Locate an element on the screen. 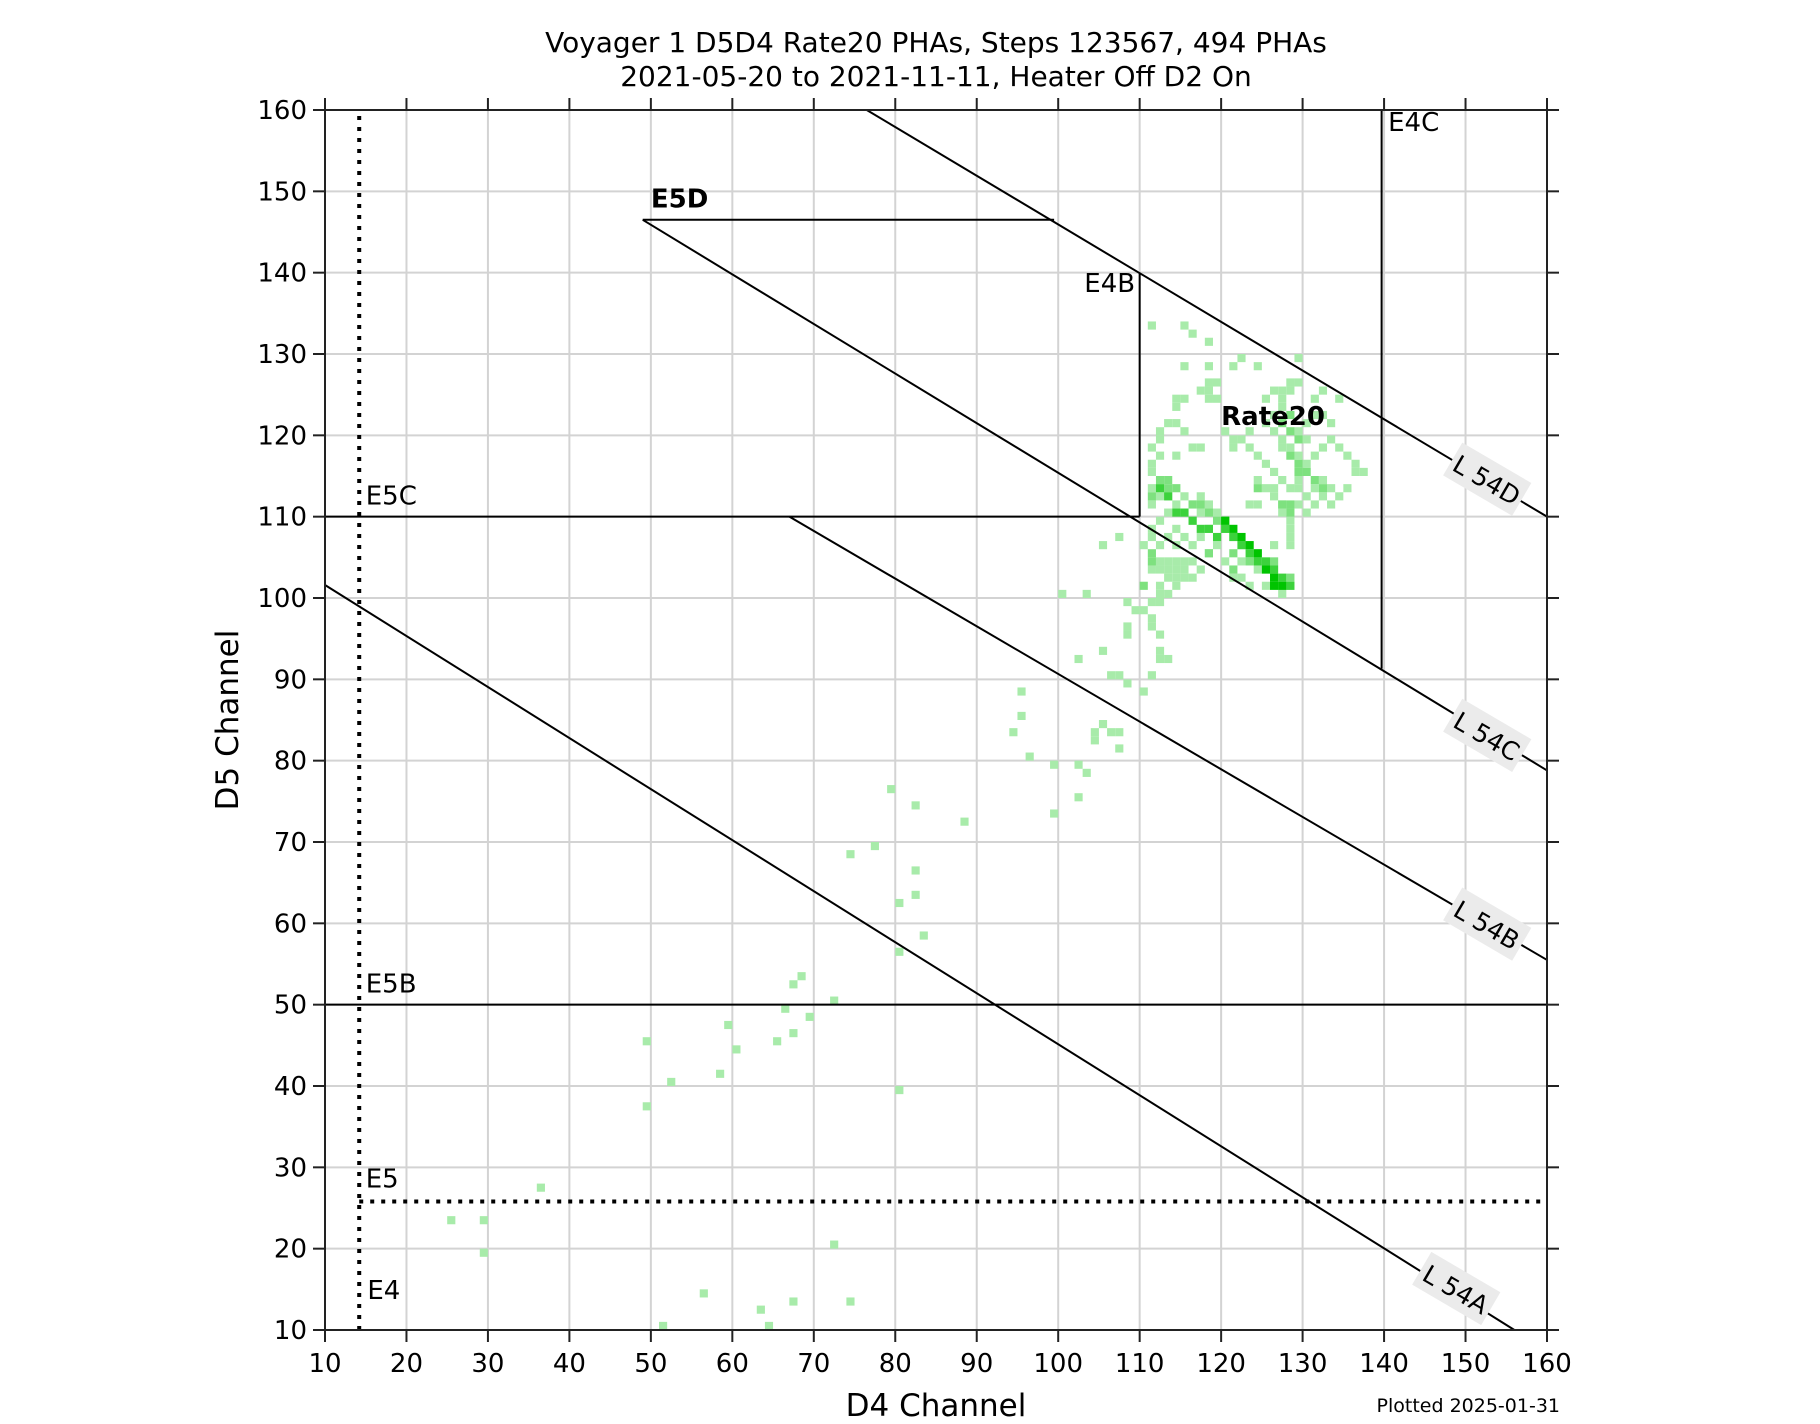 The height and width of the screenshot is (1424, 1820). boundary-label: Rate20 is located at coordinates (1273, 417).